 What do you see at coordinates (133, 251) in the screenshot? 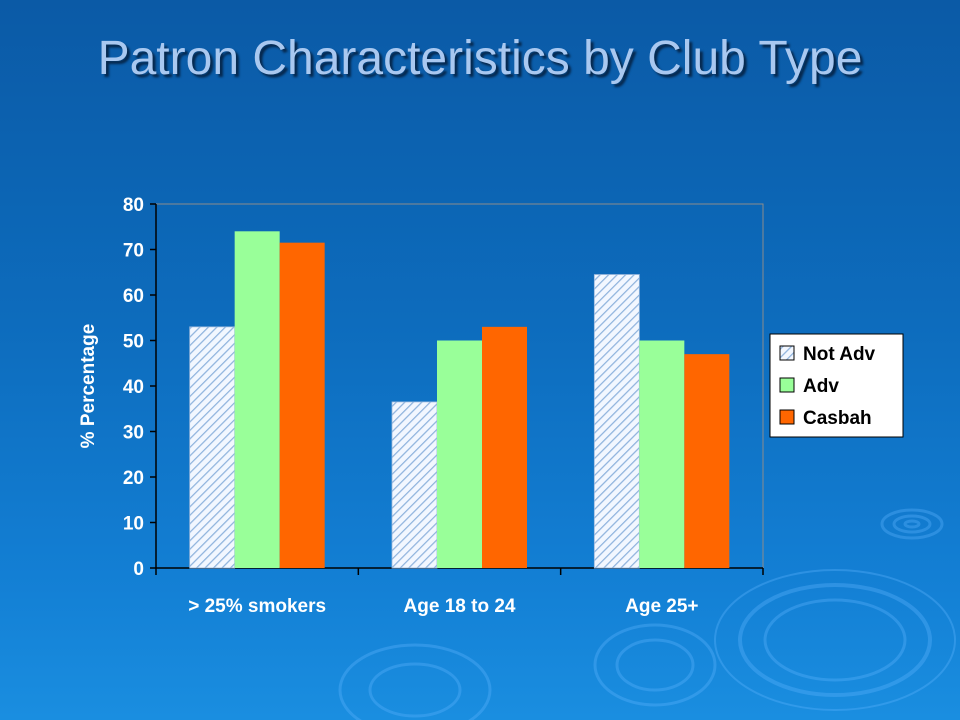
I see `y-tick-label: 70` at bounding box center [133, 251].